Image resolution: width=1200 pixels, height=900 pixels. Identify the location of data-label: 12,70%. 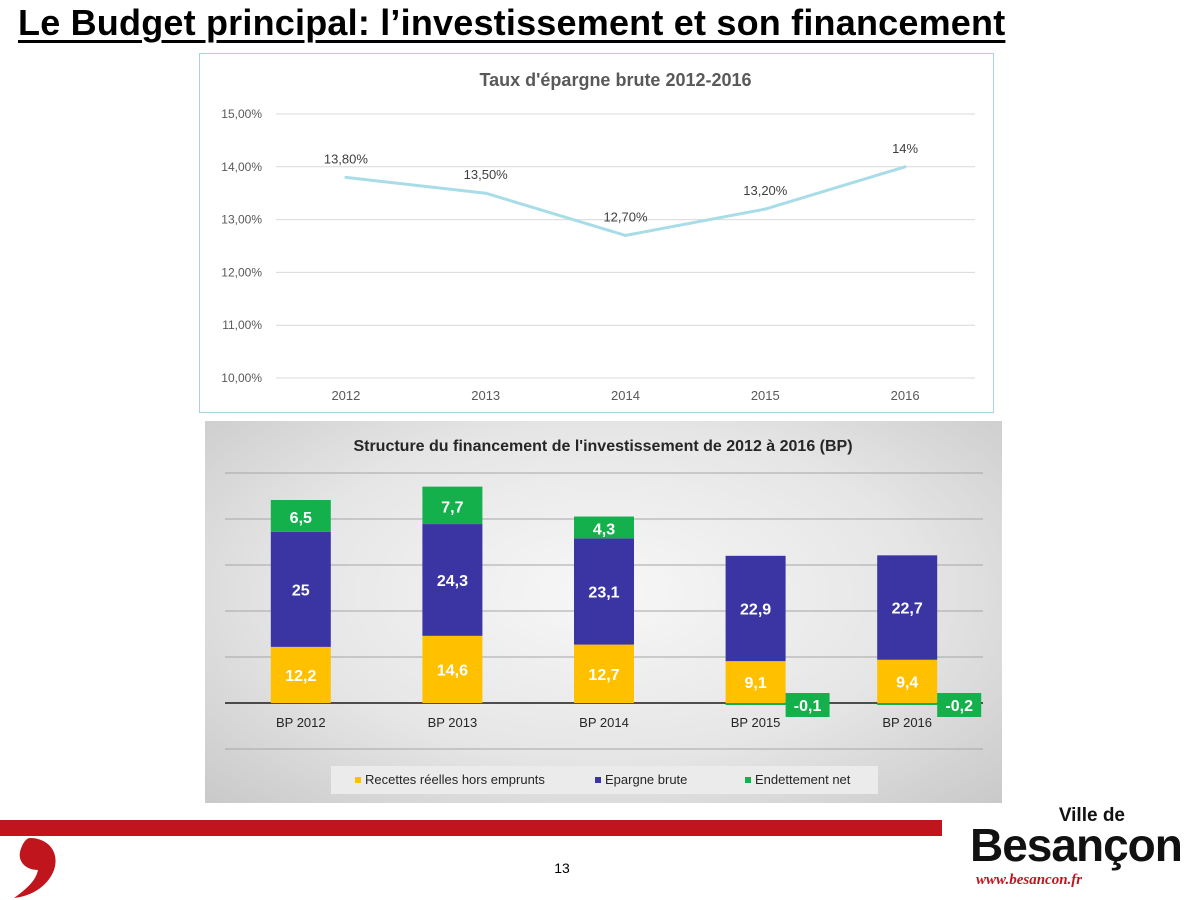
(625, 216).